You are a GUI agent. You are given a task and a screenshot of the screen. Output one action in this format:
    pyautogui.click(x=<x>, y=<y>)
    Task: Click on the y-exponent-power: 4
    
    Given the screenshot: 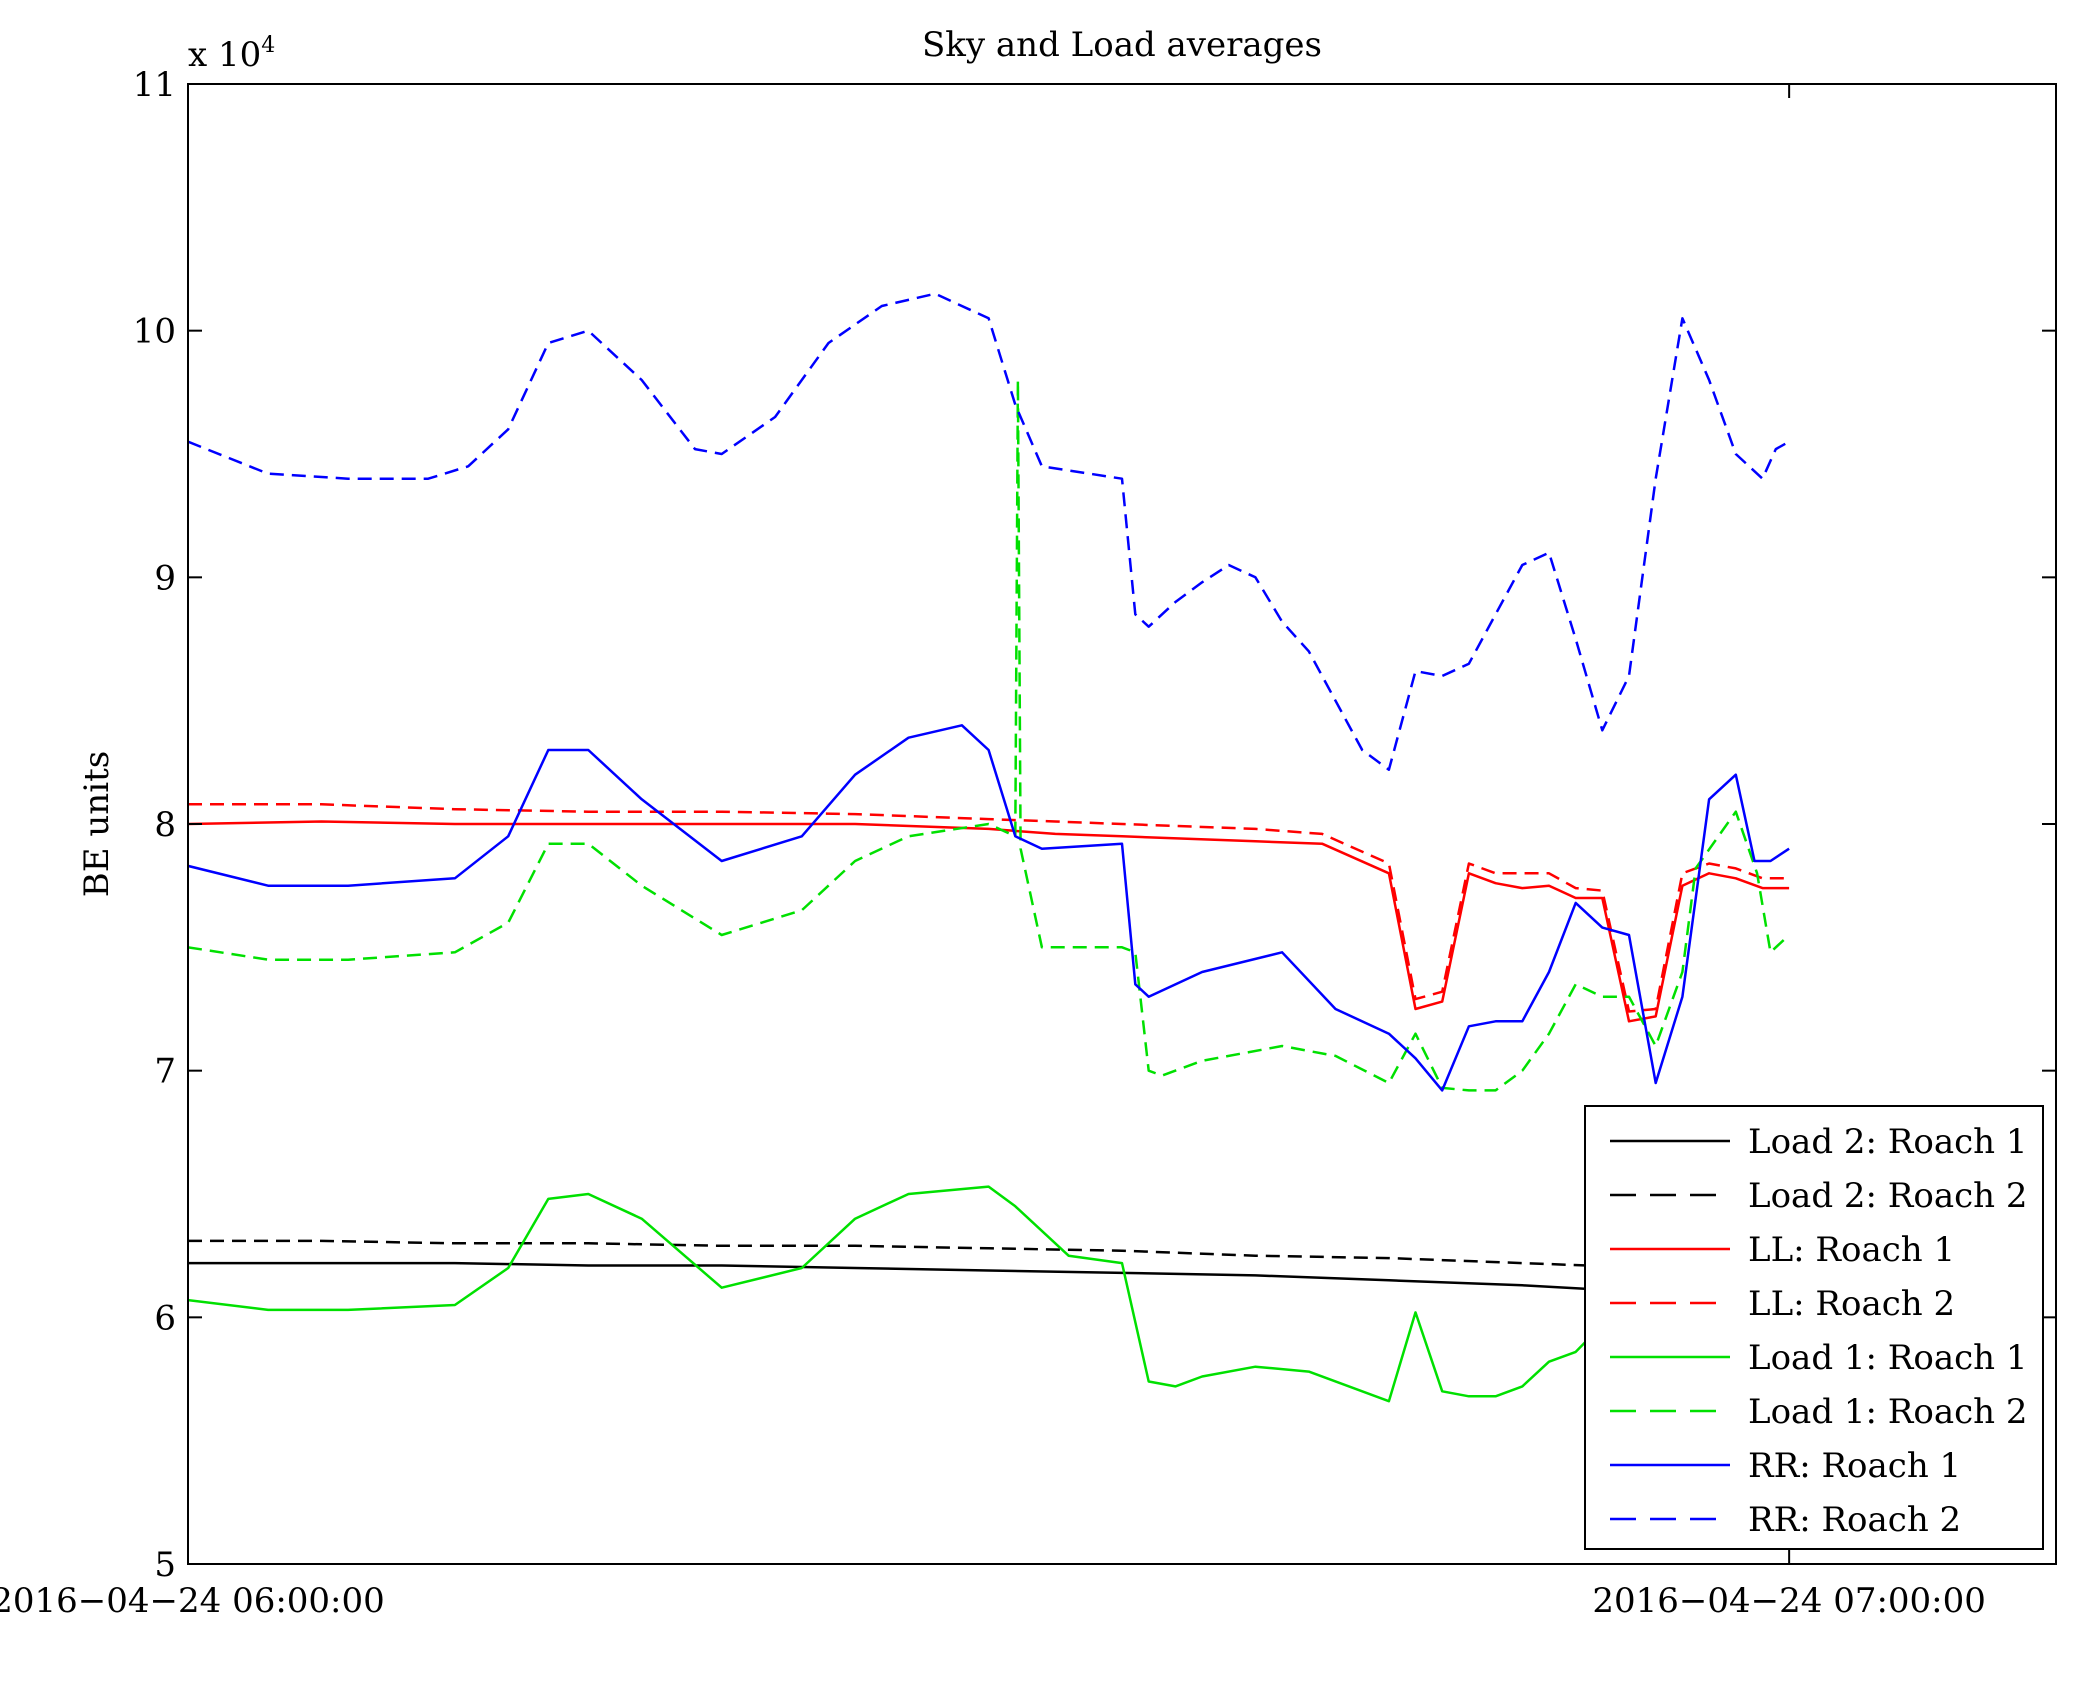 What is the action you would take?
    pyautogui.click(x=268, y=45)
    